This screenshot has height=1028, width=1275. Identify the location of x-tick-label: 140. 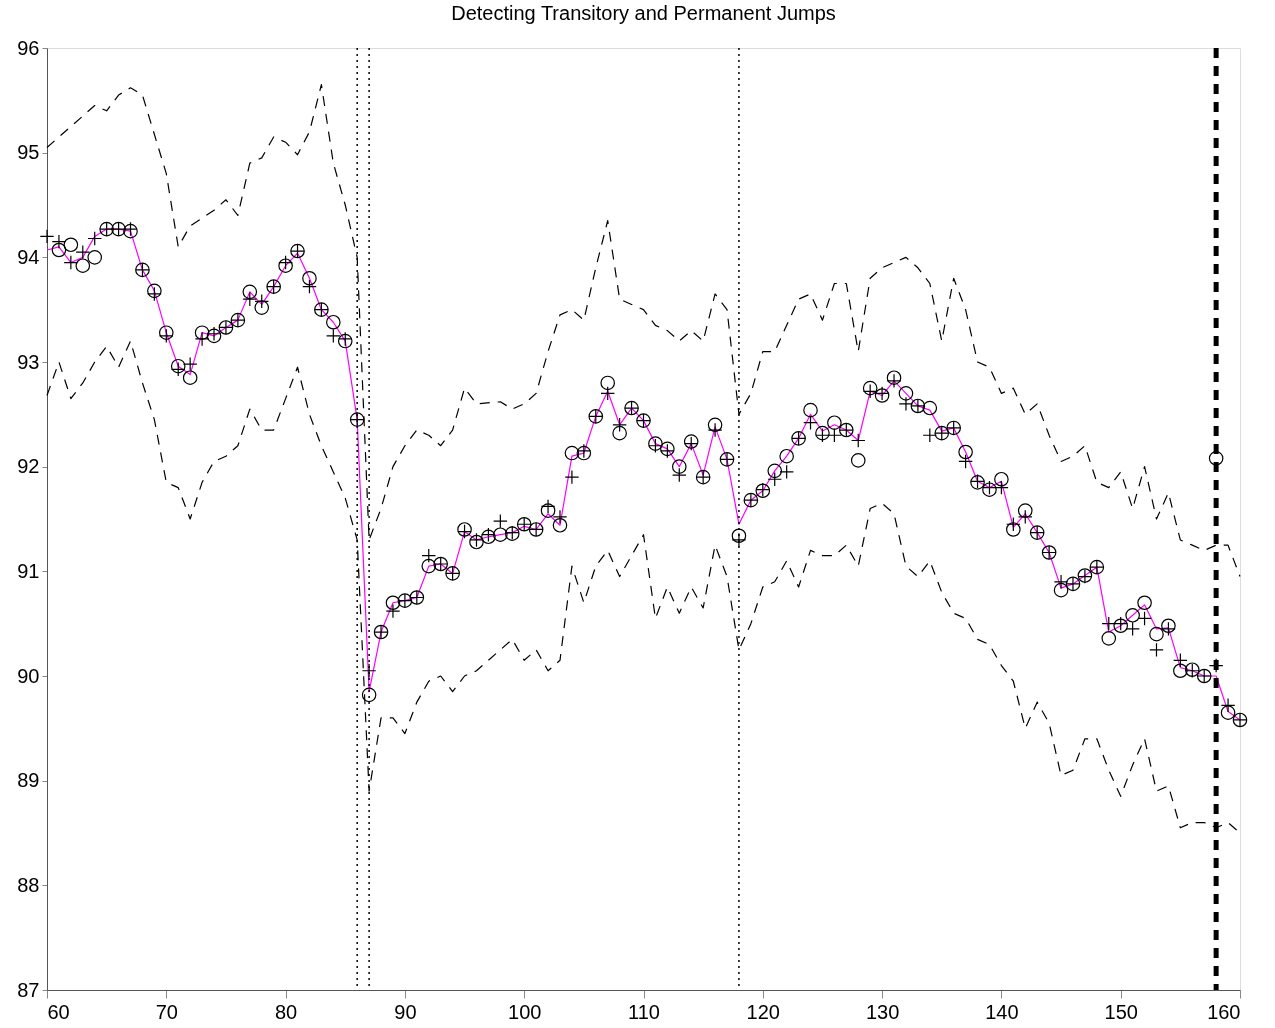
(1002, 1011).